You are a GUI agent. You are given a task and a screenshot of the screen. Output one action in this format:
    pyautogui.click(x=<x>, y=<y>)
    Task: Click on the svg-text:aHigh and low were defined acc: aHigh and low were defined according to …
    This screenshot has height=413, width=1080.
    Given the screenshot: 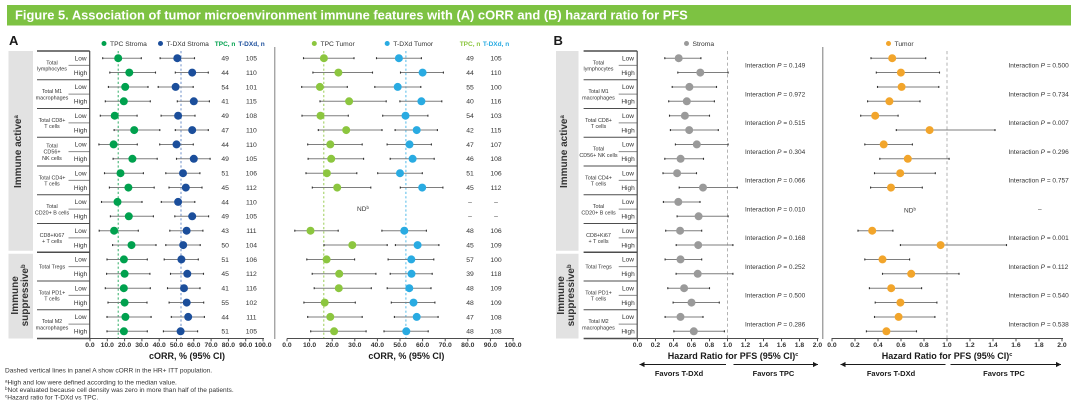 What is the action you would take?
    pyautogui.click(x=91, y=383)
    